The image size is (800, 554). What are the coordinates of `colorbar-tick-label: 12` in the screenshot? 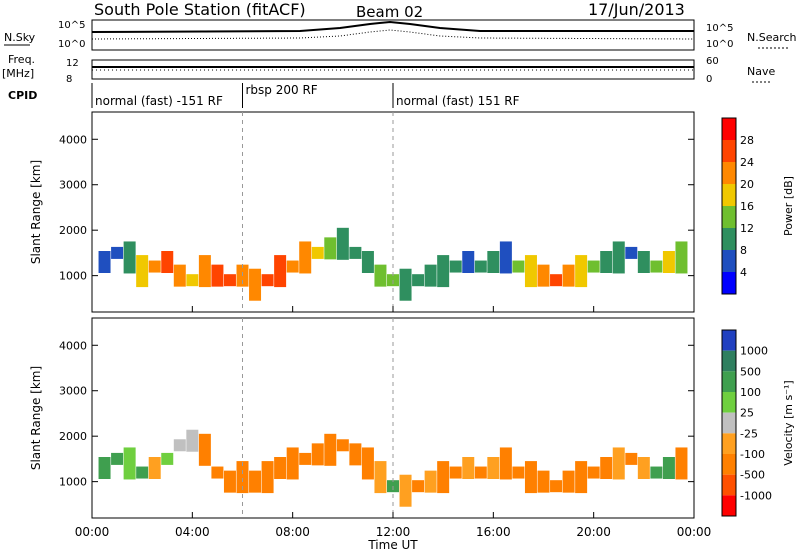 It's located at (747, 228).